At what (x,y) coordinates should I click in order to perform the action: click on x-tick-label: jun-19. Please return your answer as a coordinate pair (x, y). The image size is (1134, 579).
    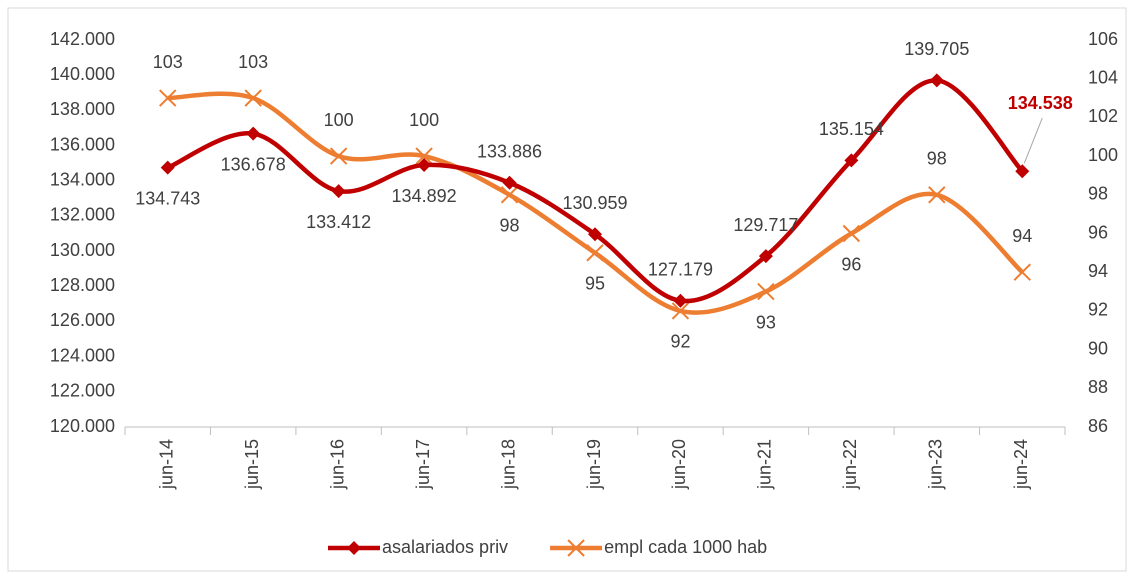
    Looking at the image, I should click on (594, 464).